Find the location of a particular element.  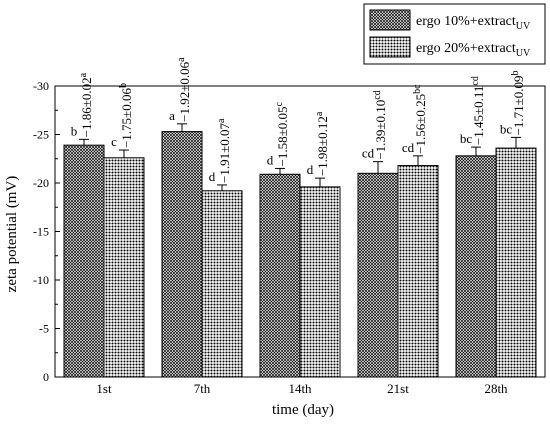

y-tick-label: -15 is located at coordinates (41, 232).